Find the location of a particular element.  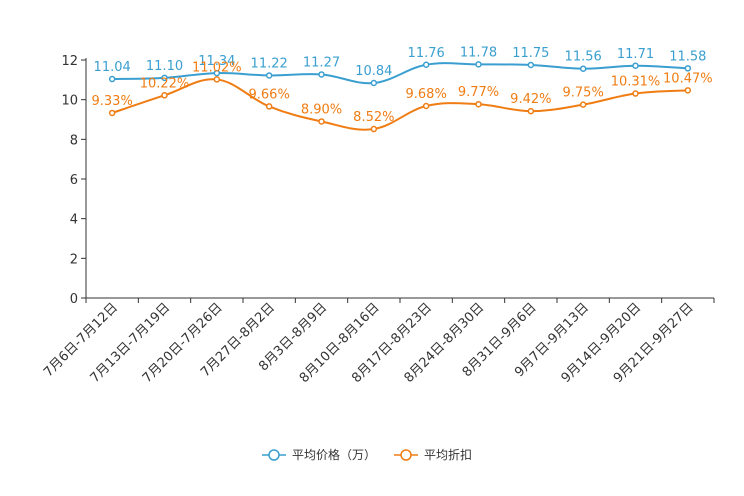

data-label: 8.52% is located at coordinates (373, 117).